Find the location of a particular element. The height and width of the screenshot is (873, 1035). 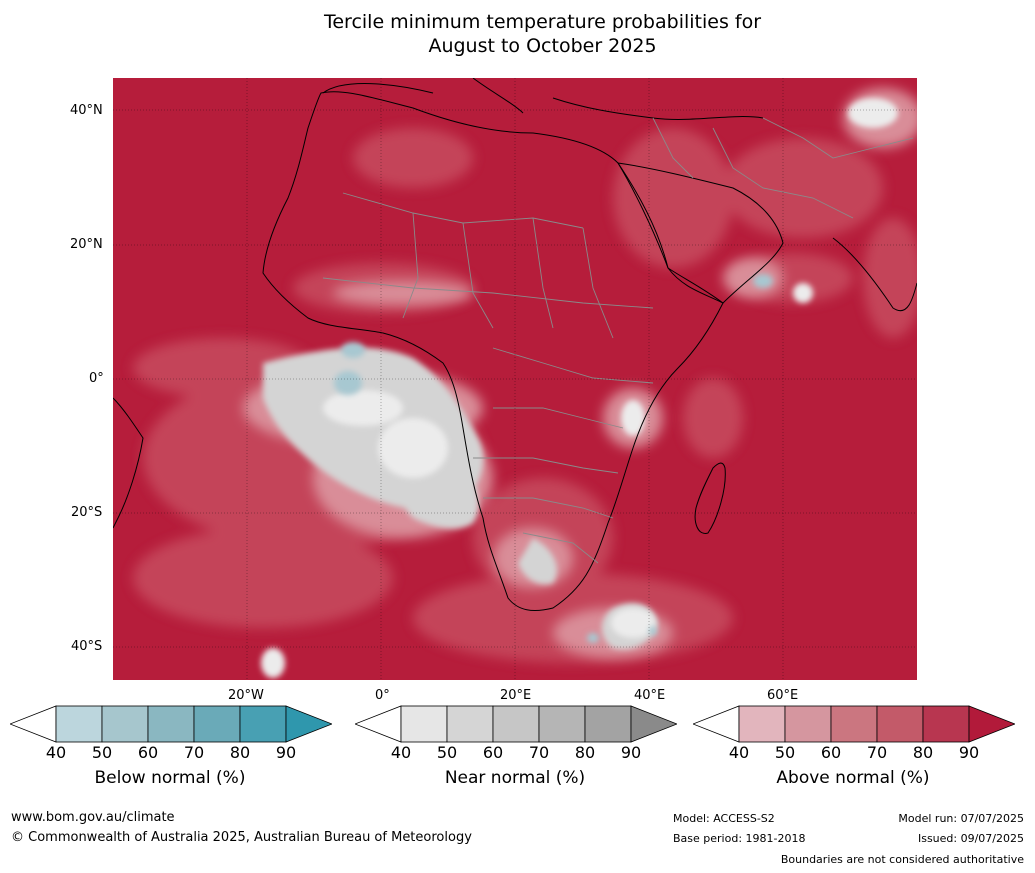

above-colorbar-tick-label: 40 is located at coordinates (739, 752).